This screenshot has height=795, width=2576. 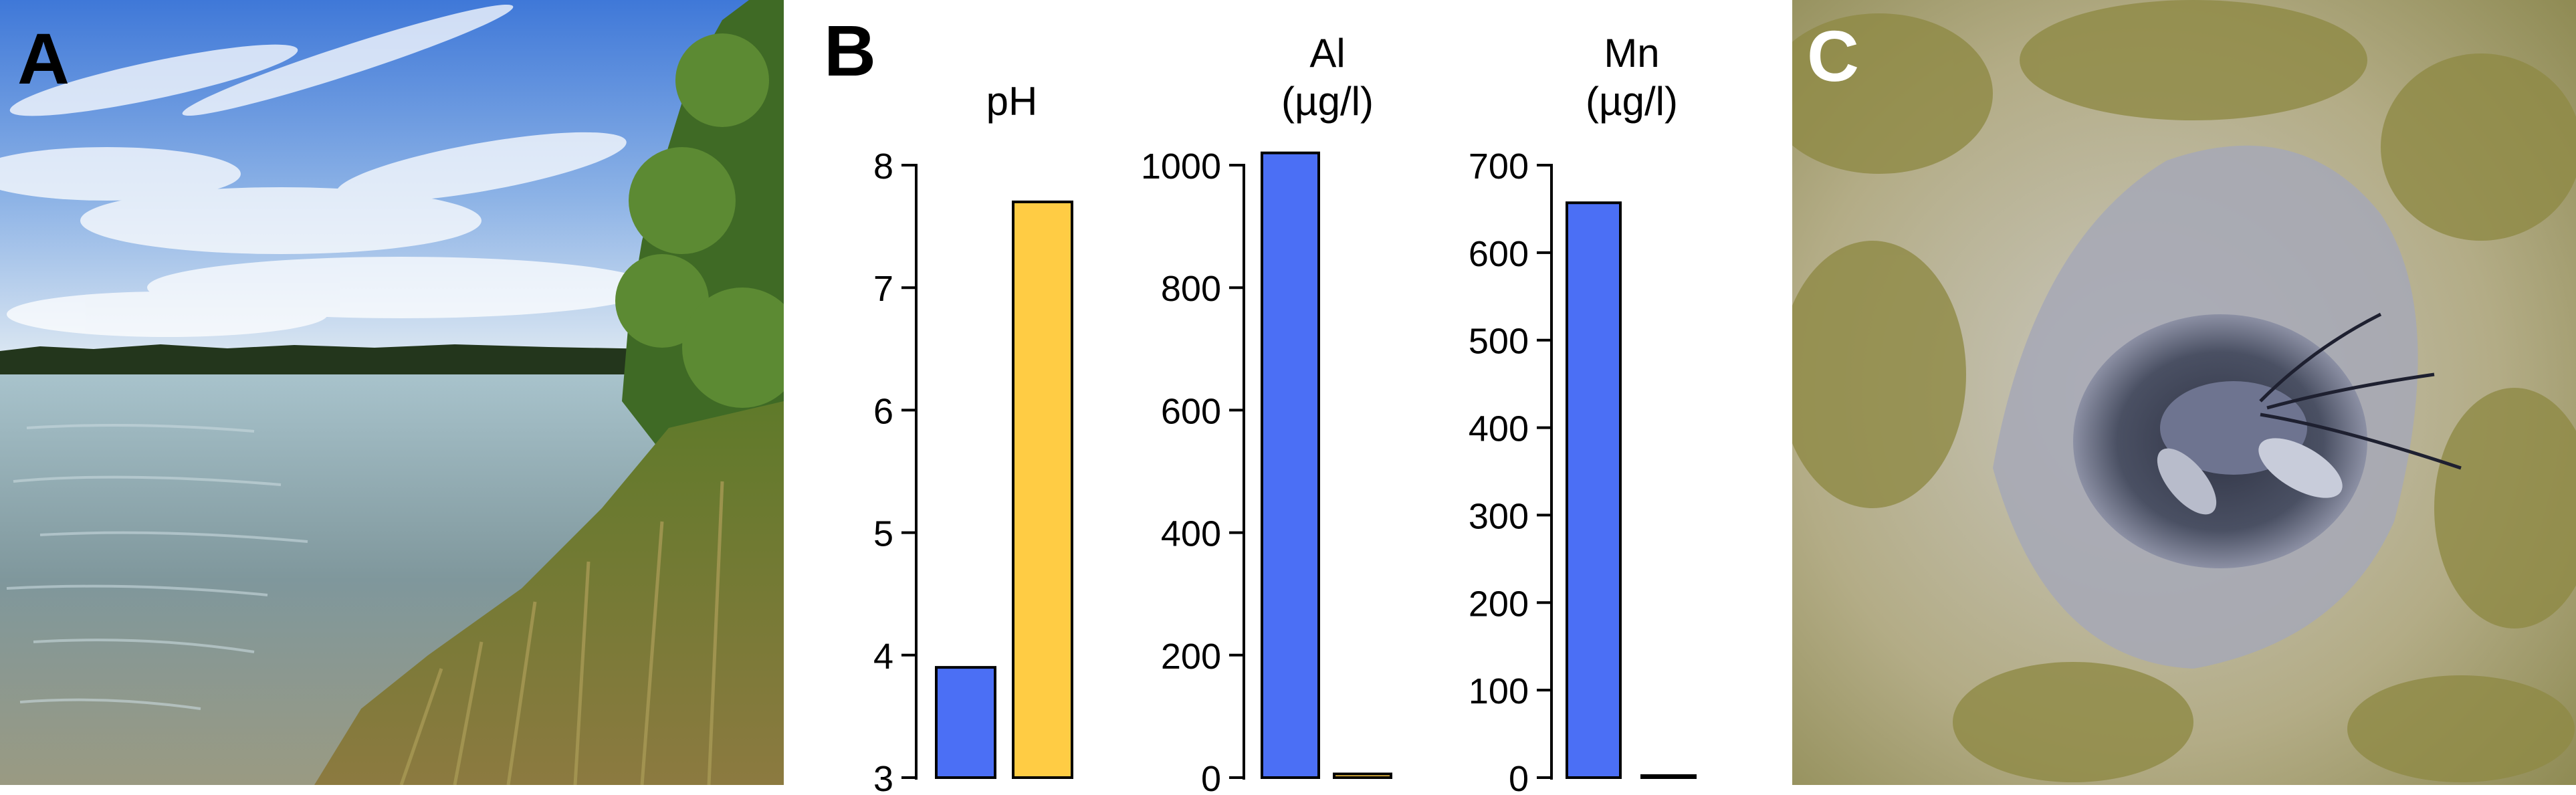 I want to click on chart-title-1-line-1: (µg/l), so click(x=1327, y=101).